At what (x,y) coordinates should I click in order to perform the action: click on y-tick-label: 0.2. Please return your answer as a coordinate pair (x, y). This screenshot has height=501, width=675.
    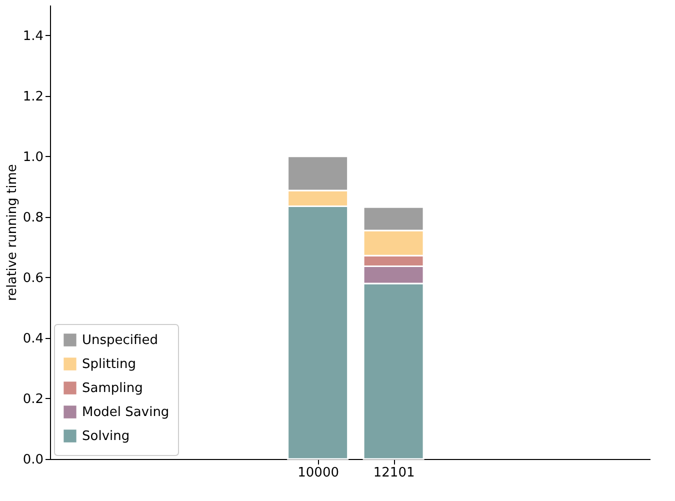
    Looking at the image, I should click on (33, 399).